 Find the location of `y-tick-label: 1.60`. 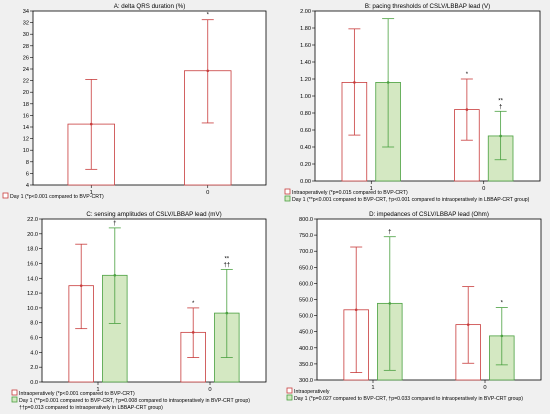

y-tick-label: 1.60 is located at coordinates (305, 46).